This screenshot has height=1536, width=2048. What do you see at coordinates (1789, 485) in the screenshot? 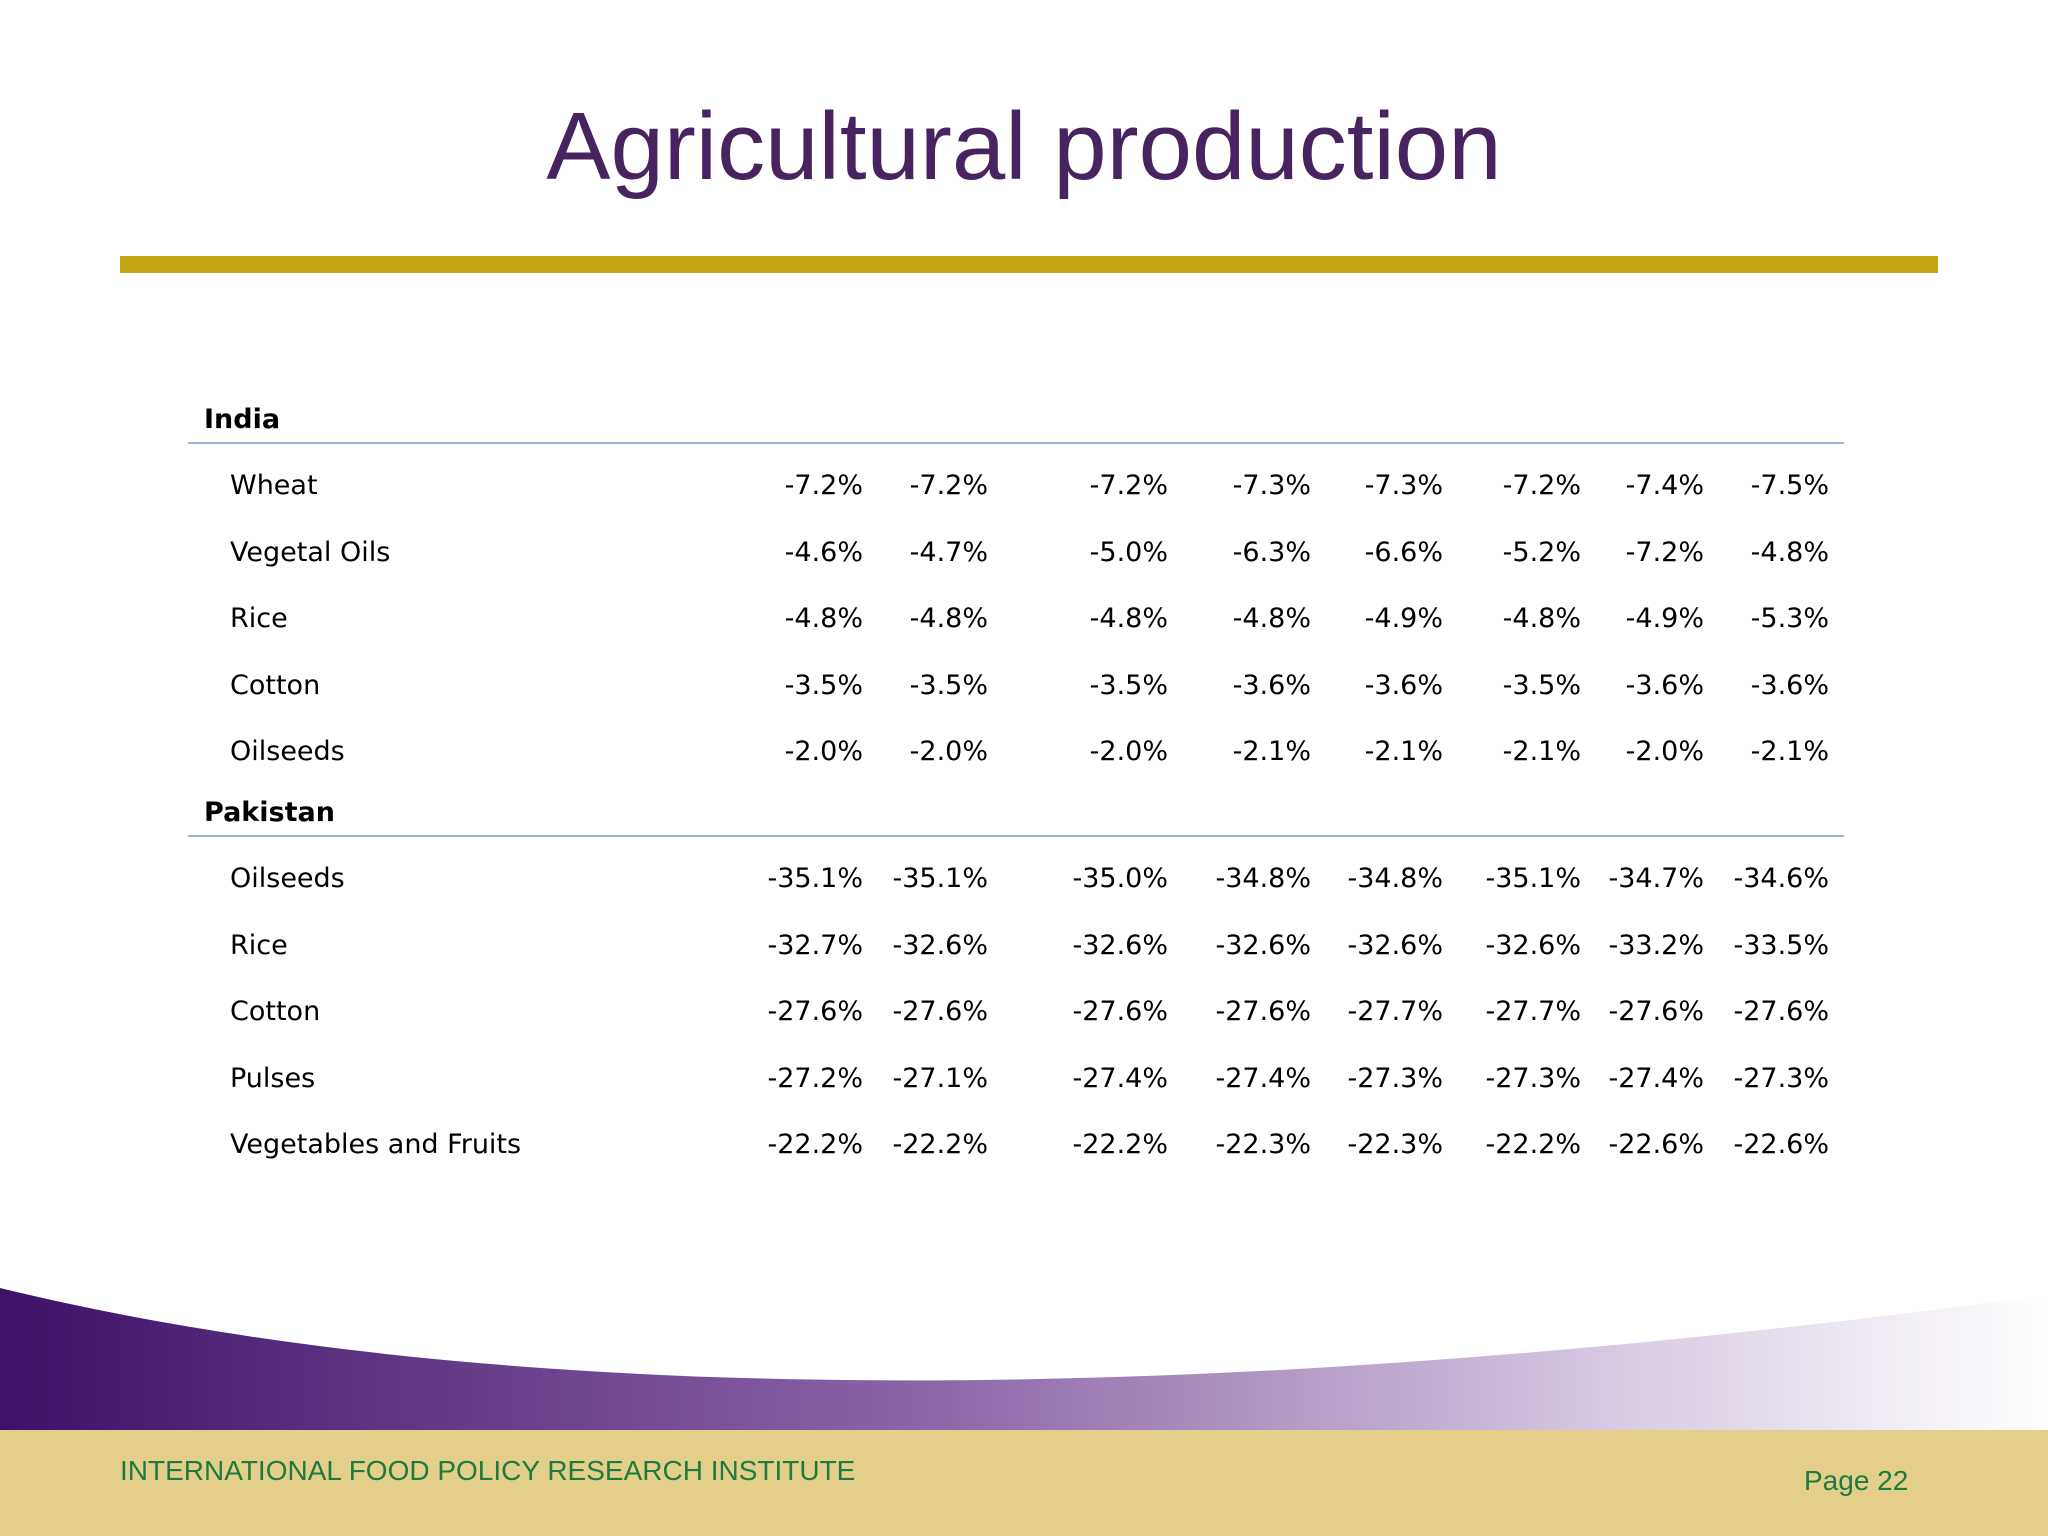
I see `table-cell: -7.5%` at bounding box center [1789, 485].